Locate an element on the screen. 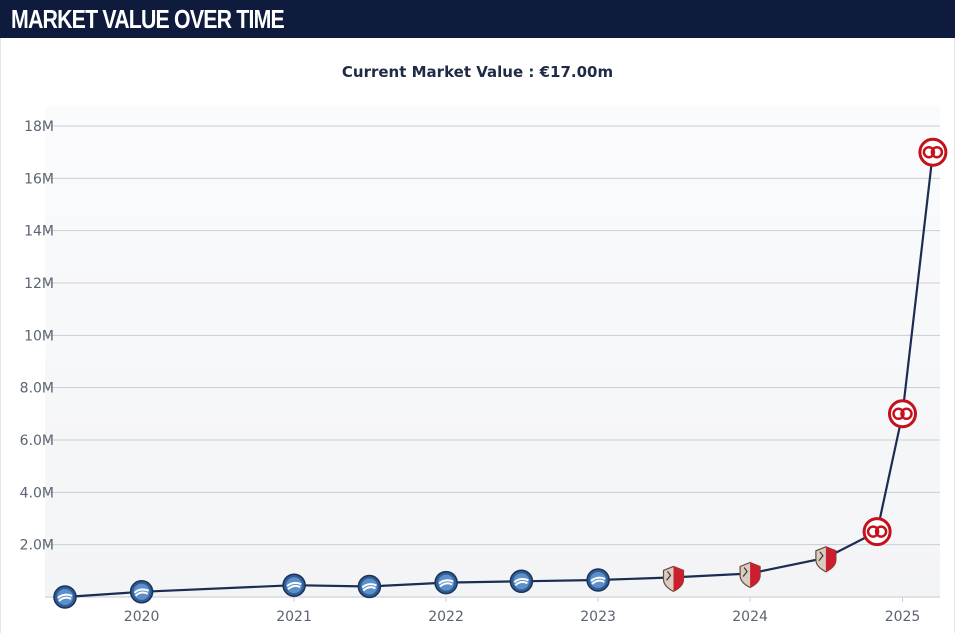 The height and width of the screenshot is (633, 960). y-axis-ticks: 2.0M 4.0M 6.0M 8.0M 10M 12M 14M 16M 18M is located at coordinates (37, 336).